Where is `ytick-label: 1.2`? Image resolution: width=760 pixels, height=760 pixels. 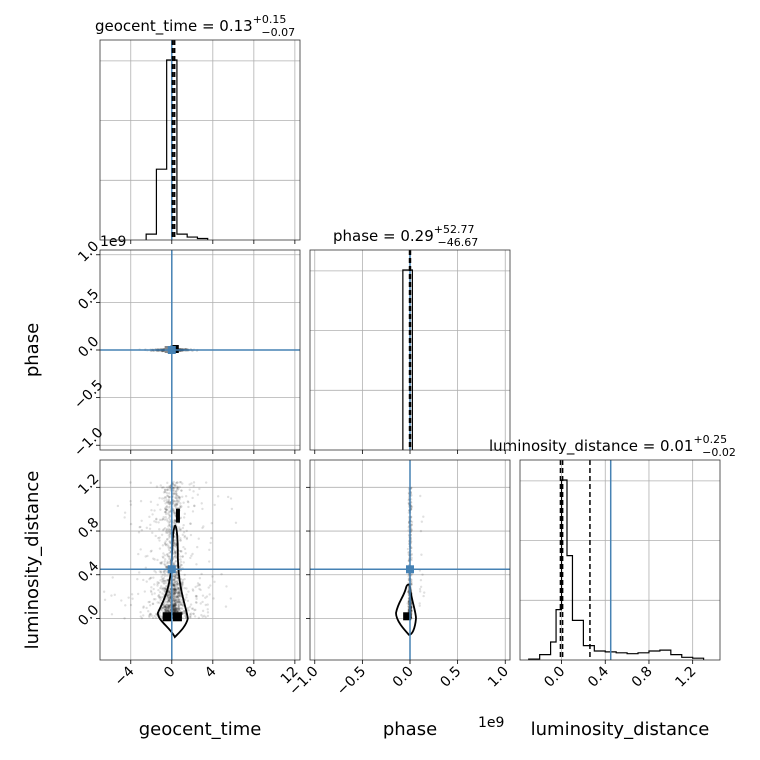 ytick-label: 1.2 is located at coordinates (88, 484).